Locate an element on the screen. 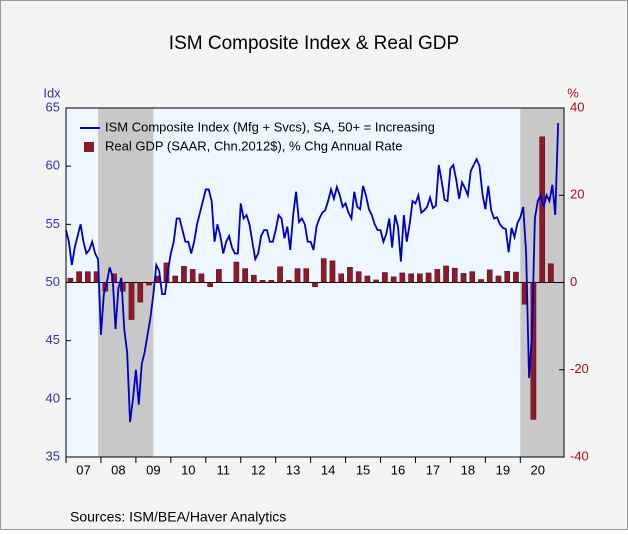 This screenshot has width=628, height=535. y-tick-label: 55 is located at coordinates (53, 223).